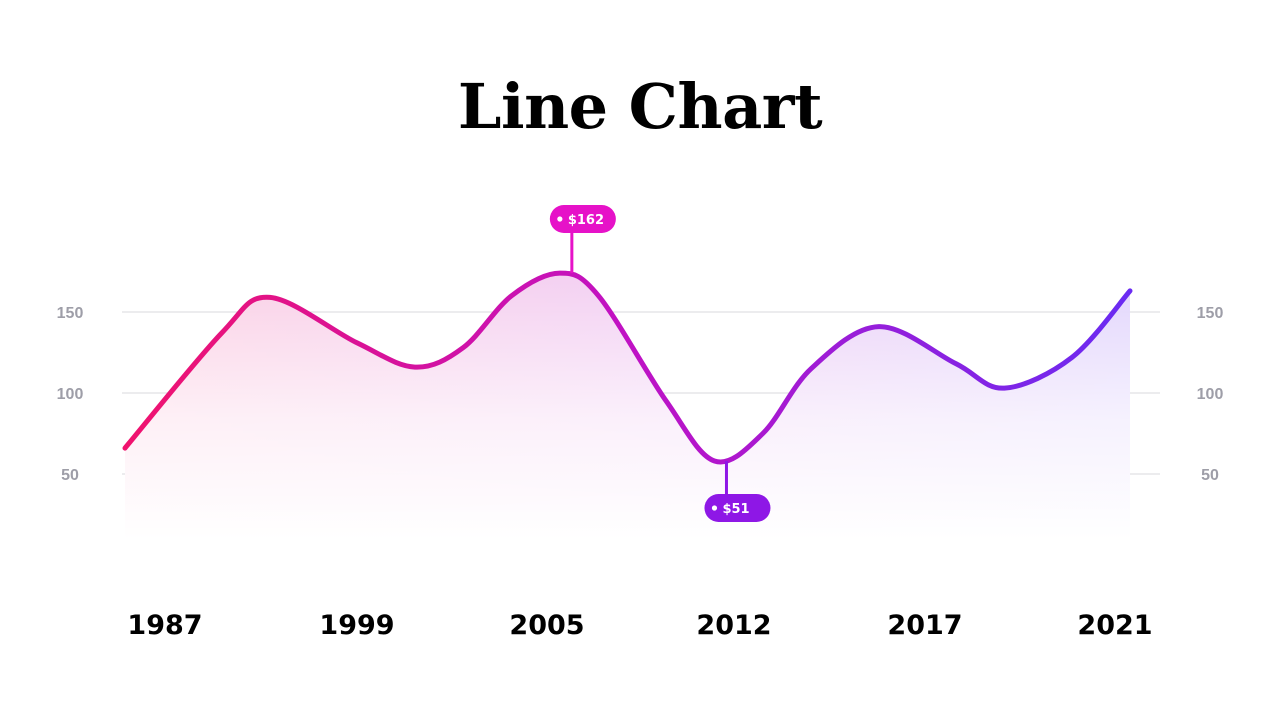 Image resolution: width=1280 pixels, height=720 pixels. What do you see at coordinates (164, 625) in the screenshot?
I see `x-tick-label-1987: 1987` at bounding box center [164, 625].